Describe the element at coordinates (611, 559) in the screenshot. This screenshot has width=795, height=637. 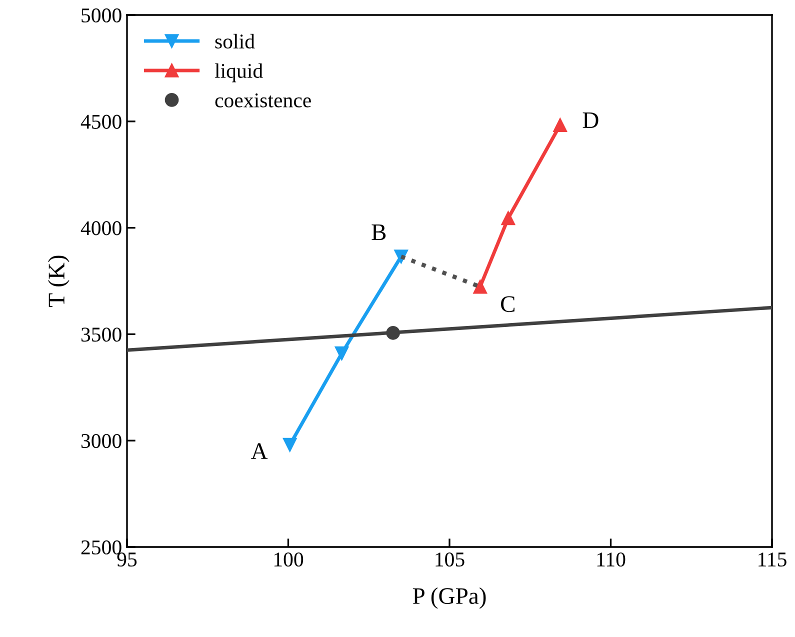
I see `x-tick-label: 110` at that location.